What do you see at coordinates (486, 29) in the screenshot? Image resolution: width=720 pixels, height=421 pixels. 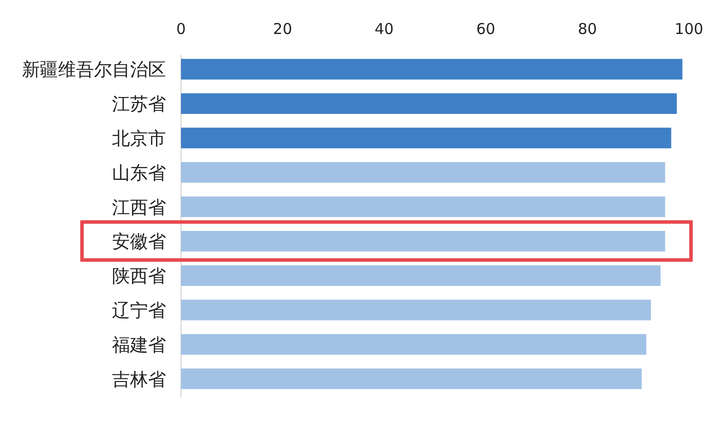 I see `x-tick-label: 60` at bounding box center [486, 29].